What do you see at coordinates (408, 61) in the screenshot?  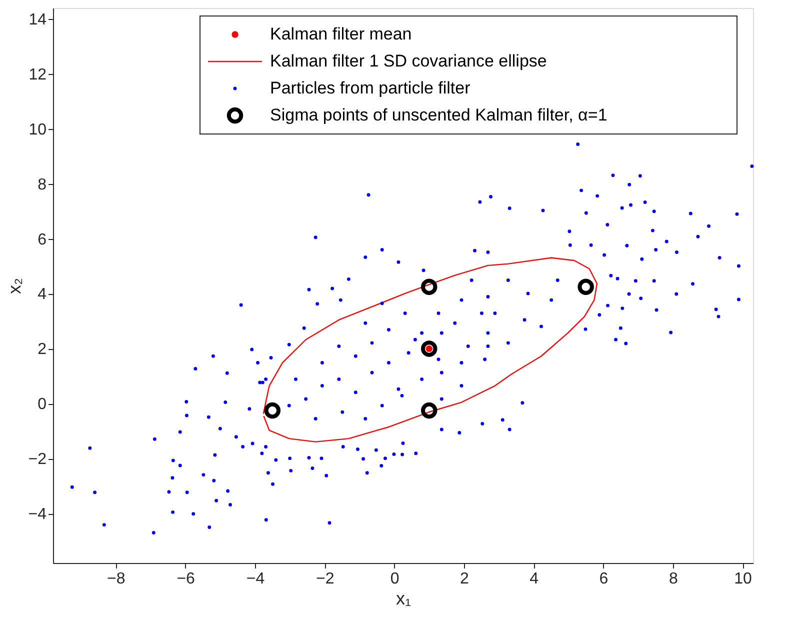 I see `legend-label: Kalman filter 1 SD covariance ellipse` at bounding box center [408, 61].